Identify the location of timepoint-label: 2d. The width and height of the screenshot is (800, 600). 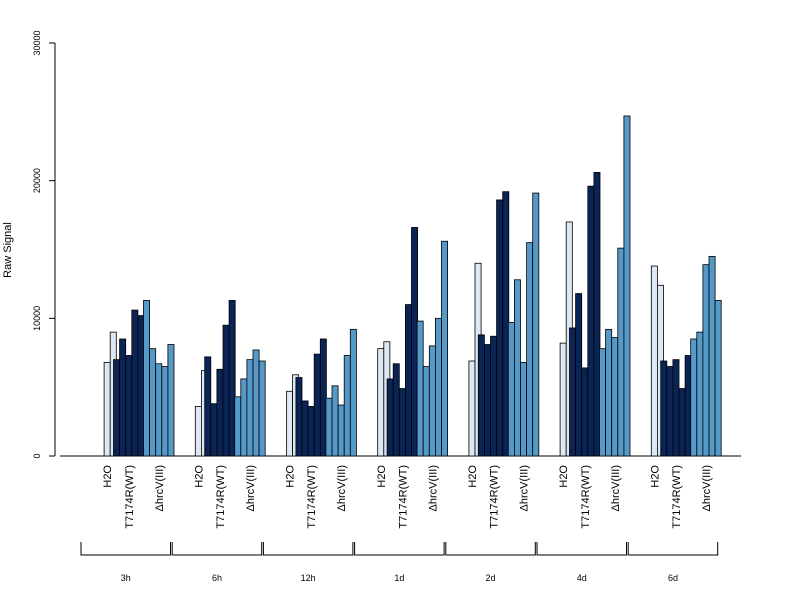
(491, 578).